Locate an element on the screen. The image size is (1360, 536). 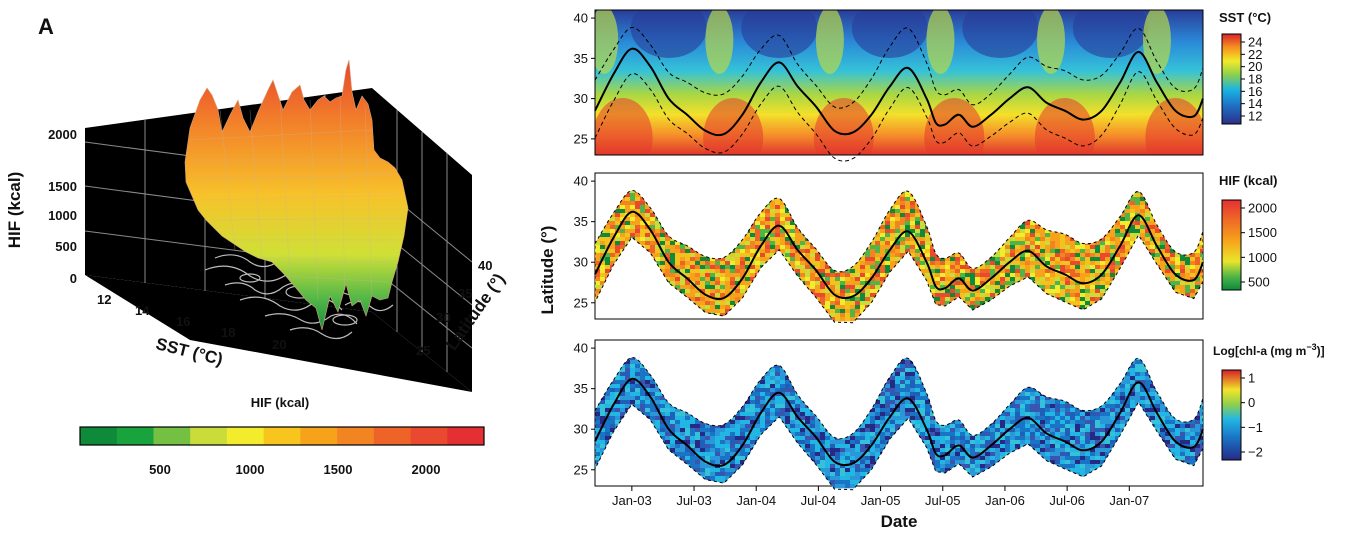
mid-season is located at coordinates (719, 42).